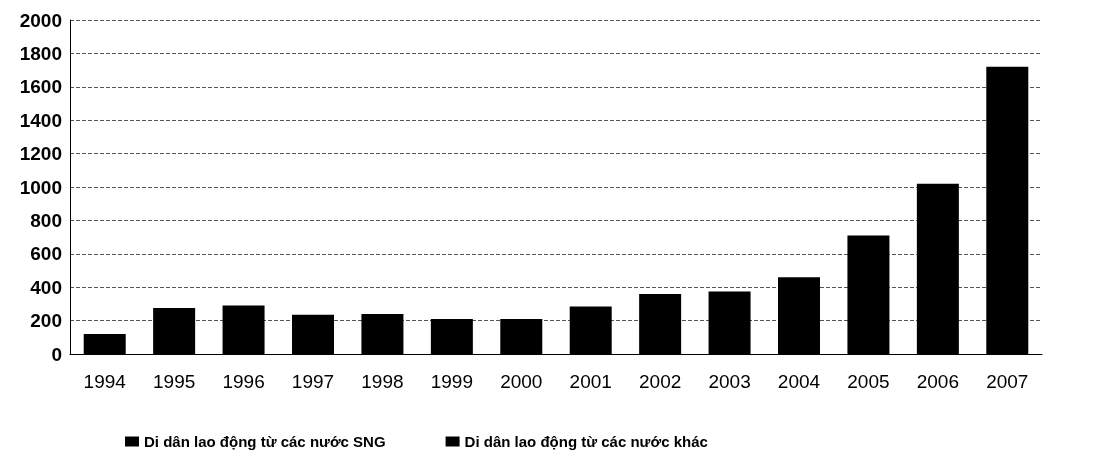 This screenshot has height=459, width=1102. Describe the element at coordinates (46, 321) in the screenshot. I see `y-tick-label: 200` at that location.